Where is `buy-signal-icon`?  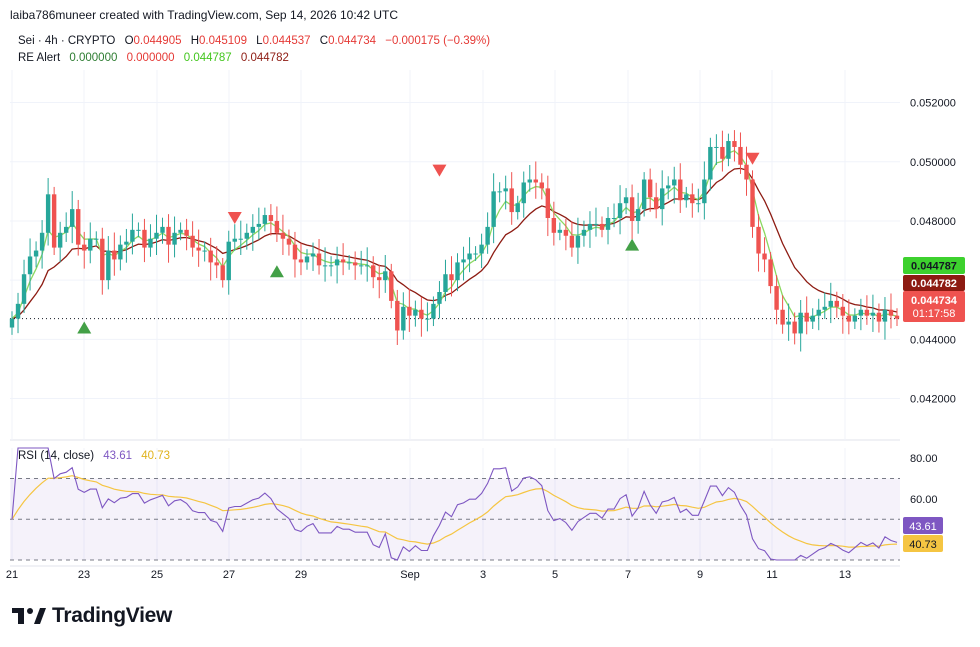
buy-signal-icon is located at coordinates (632, 244).